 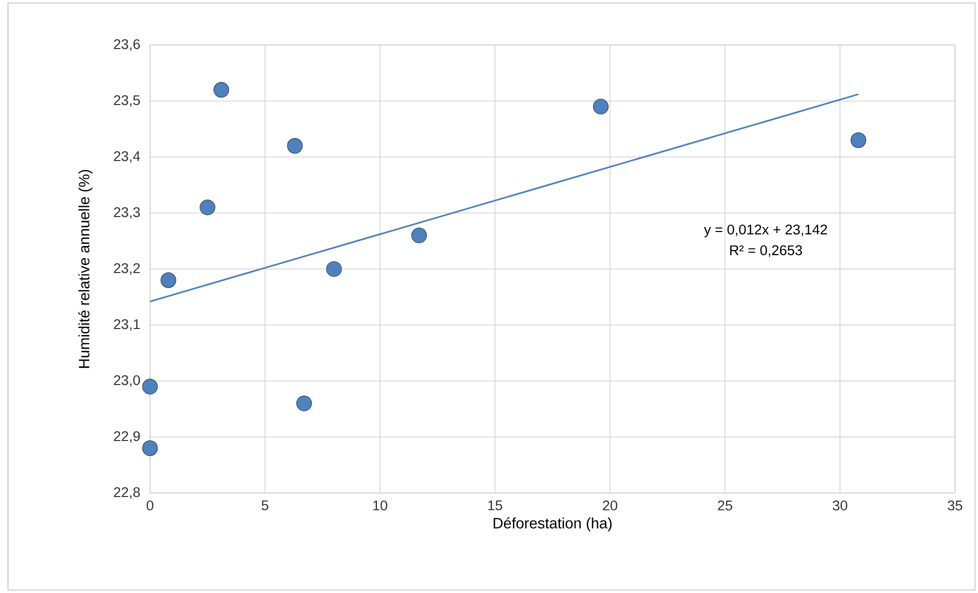 What do you see at coordinates (127, 45) in the screenshot?
I see `y-tick-label: 23,6` at bounding box center [127, 45].